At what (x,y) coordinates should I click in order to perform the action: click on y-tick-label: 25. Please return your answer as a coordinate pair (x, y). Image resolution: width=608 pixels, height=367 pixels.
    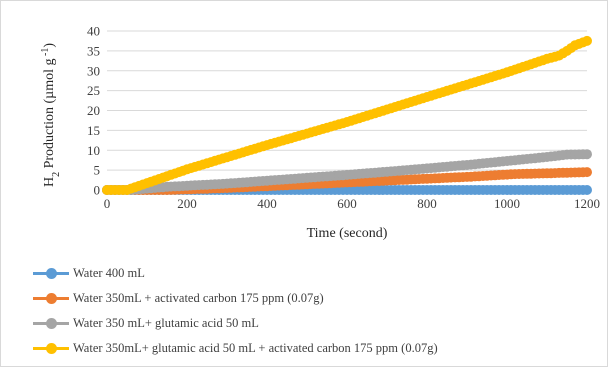
    Looking at the image, I should click on (93, 90).